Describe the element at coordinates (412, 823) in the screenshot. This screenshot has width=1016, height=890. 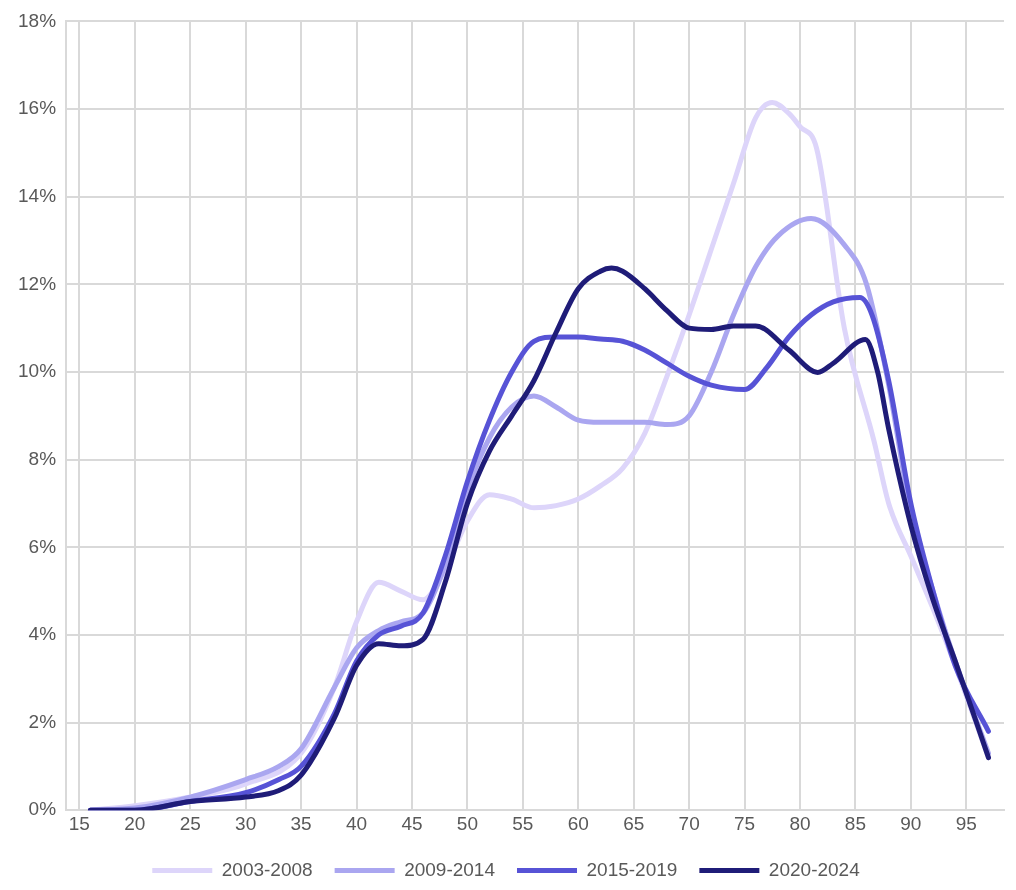
I see `x-tick-label: 45` at that location.